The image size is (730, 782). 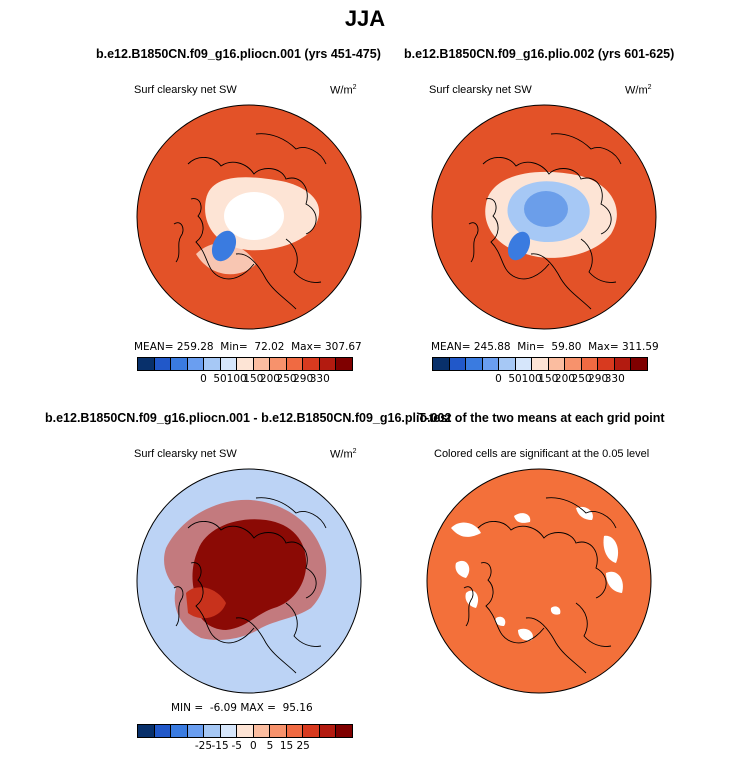 I want to click on panel2-variable: Surf clearsky net SW, so click(x=480, y=90).